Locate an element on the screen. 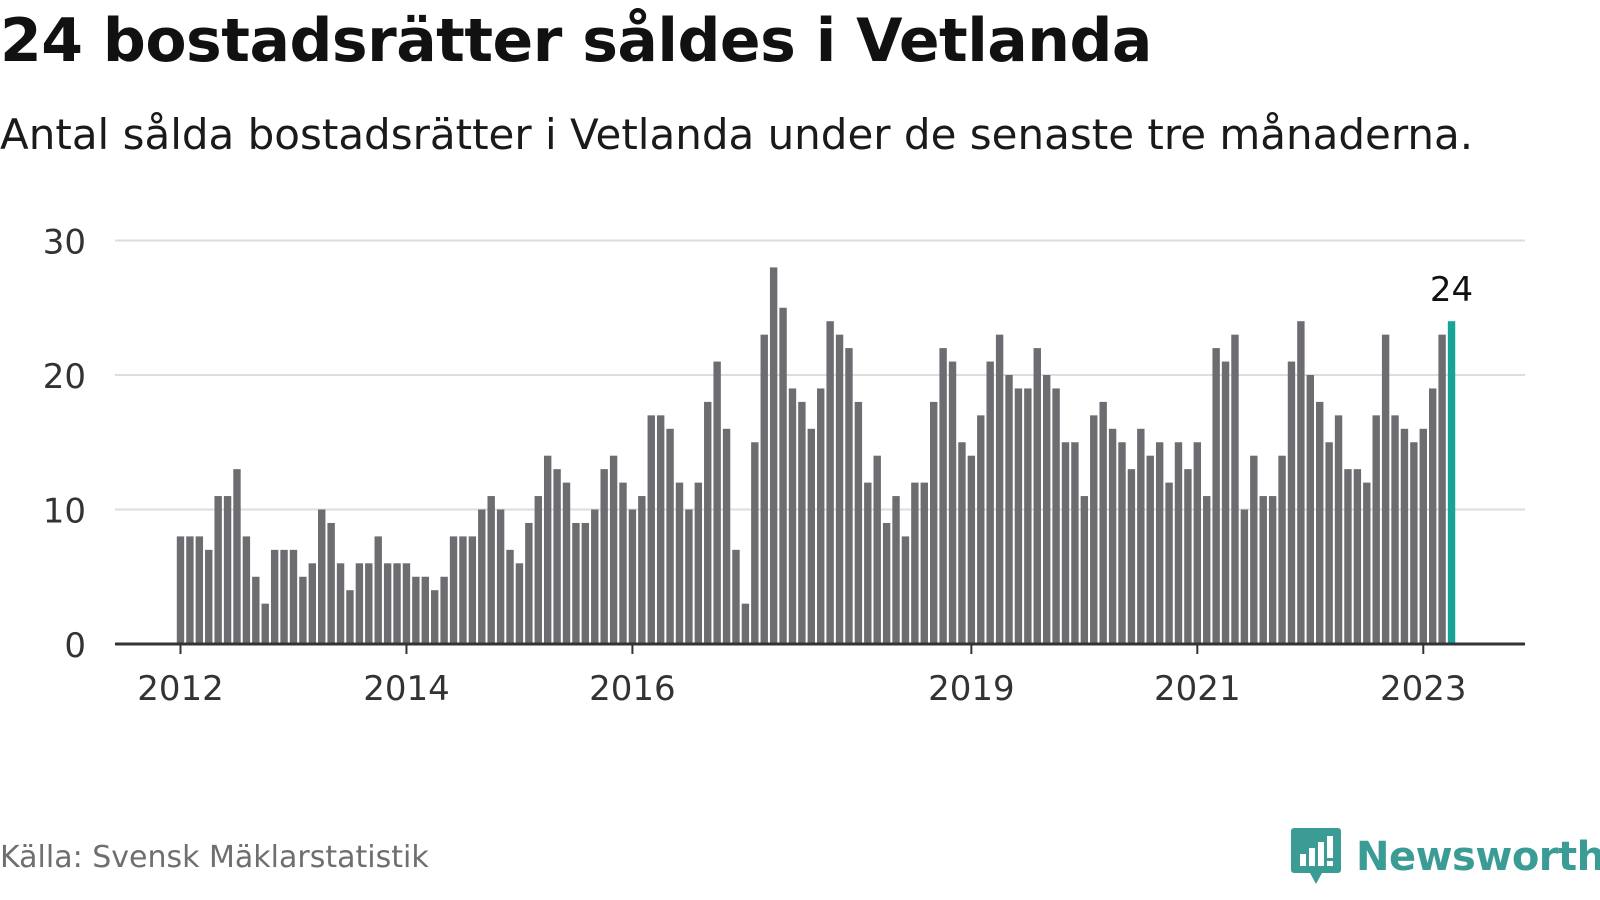 The height and width of the screenshot is (900, 1600). x-tick-label: 2012 is located at coordinates (180, 689).